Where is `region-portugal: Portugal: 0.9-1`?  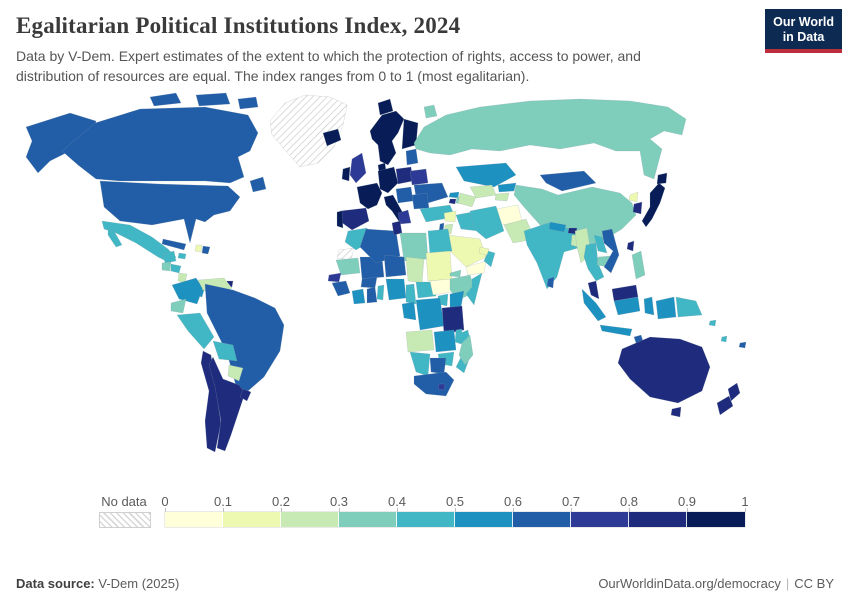 region-portugal: Portugal: 0.9-1 is located at coordinates (340, 219).